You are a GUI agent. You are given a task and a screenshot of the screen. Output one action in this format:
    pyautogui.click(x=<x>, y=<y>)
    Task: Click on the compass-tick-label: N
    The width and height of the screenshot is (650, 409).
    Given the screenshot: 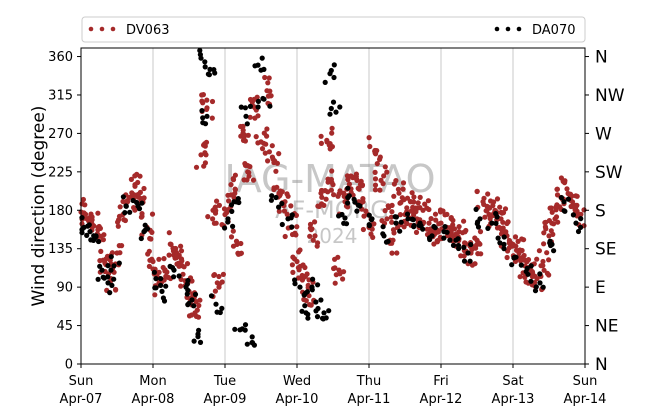 What is the action you would take?
    pyautogui.click(x=601, y=365)
    